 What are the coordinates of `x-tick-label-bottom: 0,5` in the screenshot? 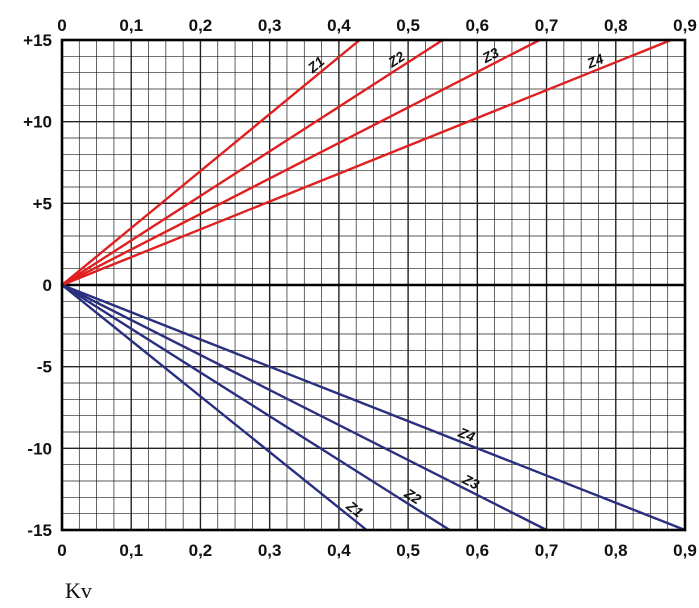 It's located at (408, 550).